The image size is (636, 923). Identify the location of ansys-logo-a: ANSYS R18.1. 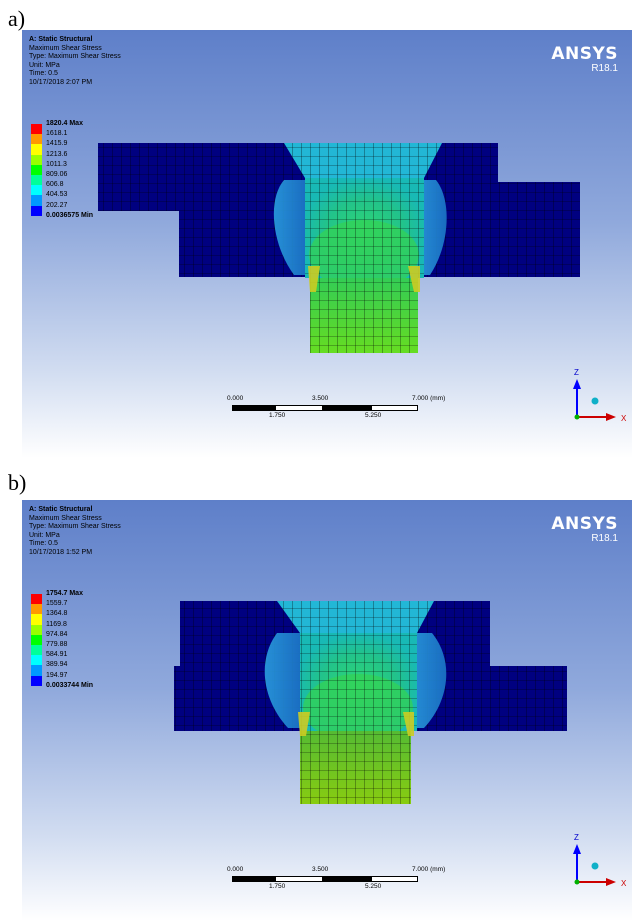
(584, 59).